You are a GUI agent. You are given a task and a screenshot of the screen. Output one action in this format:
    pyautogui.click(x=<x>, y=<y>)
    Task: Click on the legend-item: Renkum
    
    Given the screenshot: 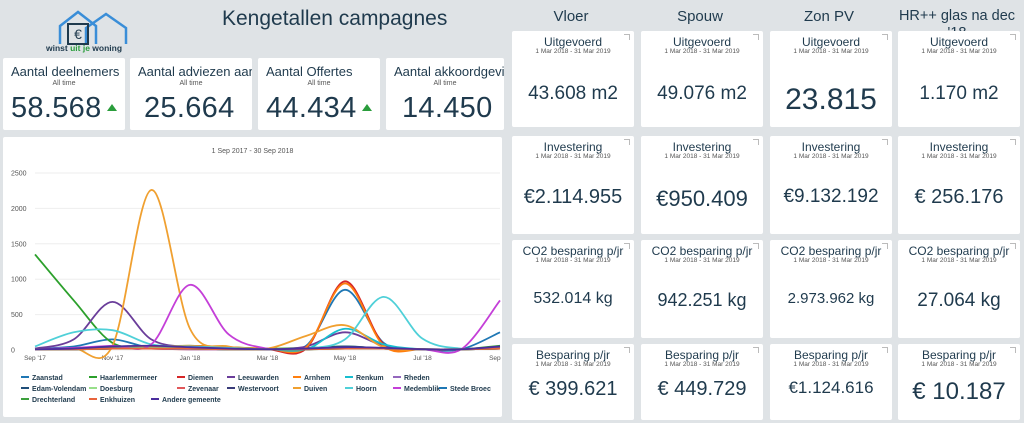 What is the action you would take?
    pyautogui.click(x=364, y=378)
    